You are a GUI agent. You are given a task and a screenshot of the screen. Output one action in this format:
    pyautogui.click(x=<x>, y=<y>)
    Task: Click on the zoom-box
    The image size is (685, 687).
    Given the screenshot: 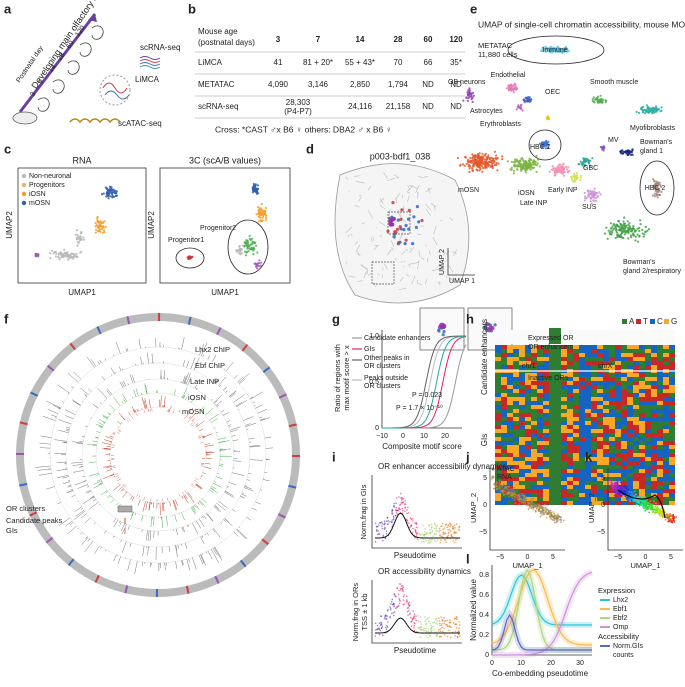 What is the action you would take?
    pyautogui.click(x=399, y=223)
    